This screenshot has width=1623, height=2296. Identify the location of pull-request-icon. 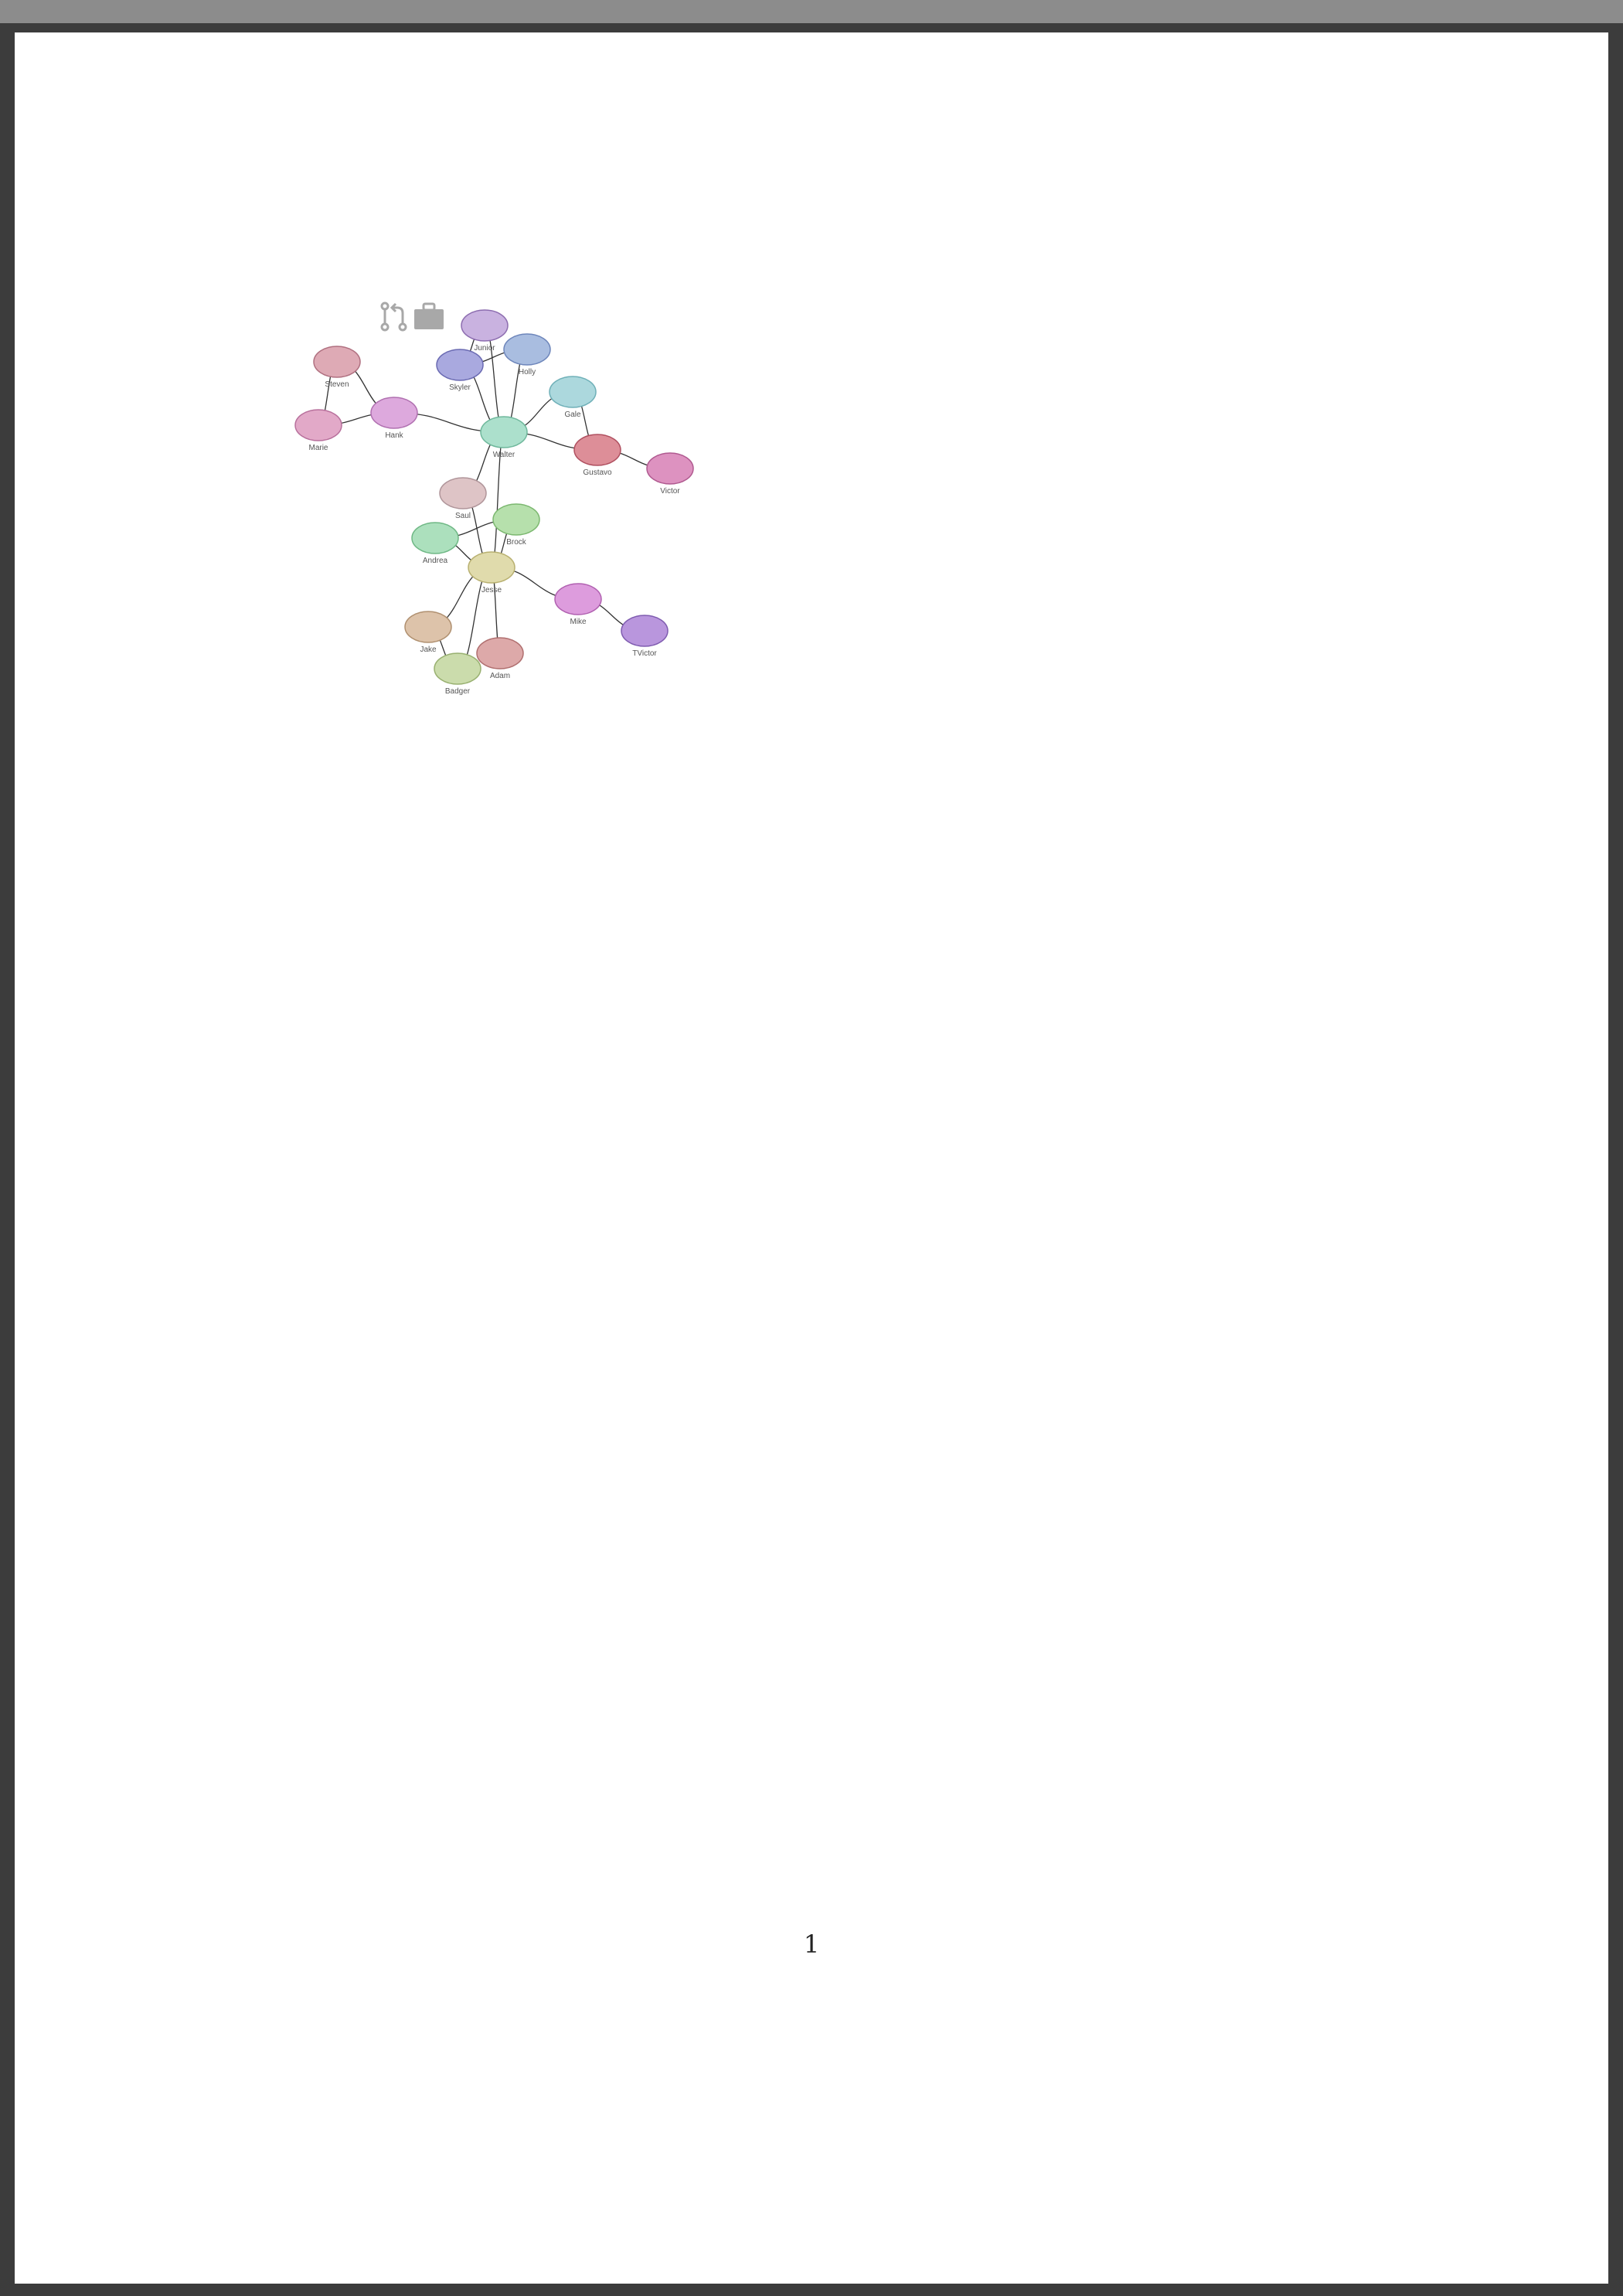
(393, 316).